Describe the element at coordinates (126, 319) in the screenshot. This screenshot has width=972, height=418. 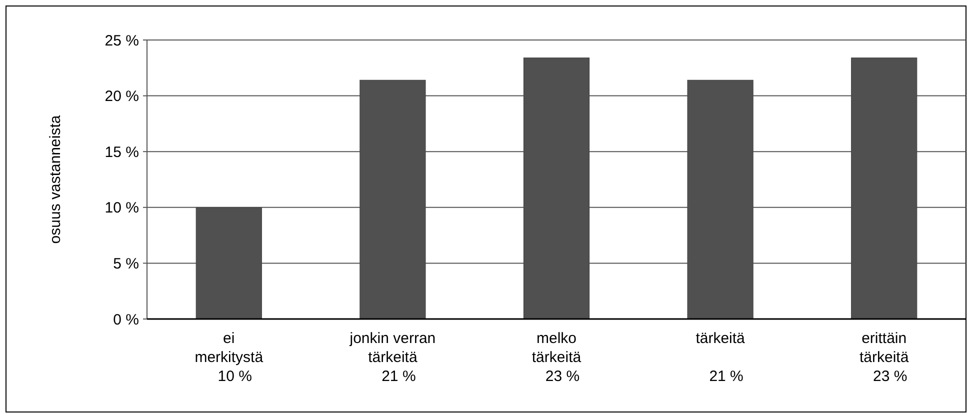
I see `y-tick-label: 0 %` at that location.